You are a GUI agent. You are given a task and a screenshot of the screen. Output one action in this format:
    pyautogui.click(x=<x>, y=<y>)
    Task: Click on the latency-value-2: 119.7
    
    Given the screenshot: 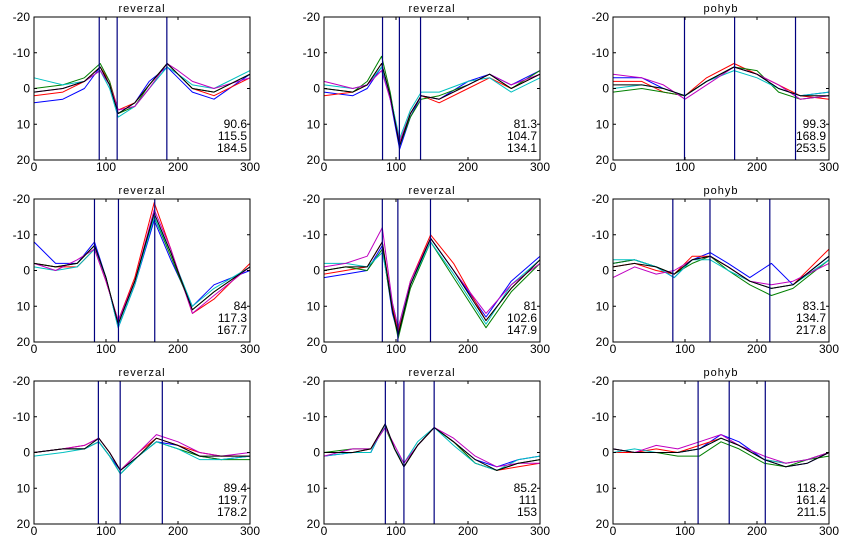 What is the action you would take?
    pyautogui.click(x=232, y=500)
    